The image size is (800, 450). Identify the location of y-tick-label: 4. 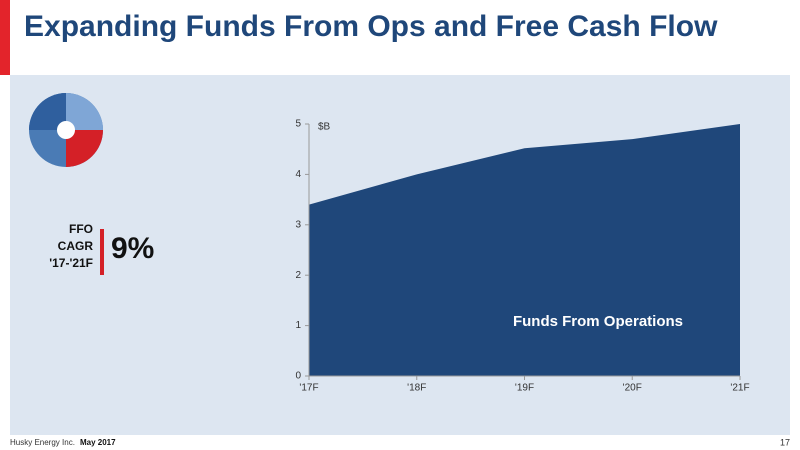
(298, 174).